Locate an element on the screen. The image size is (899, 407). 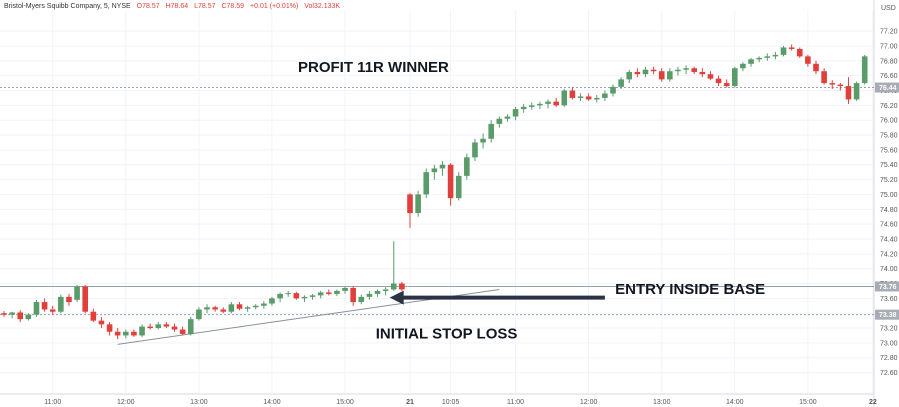
price-tick-label: 75.20 is located at coordinates (889, 180).